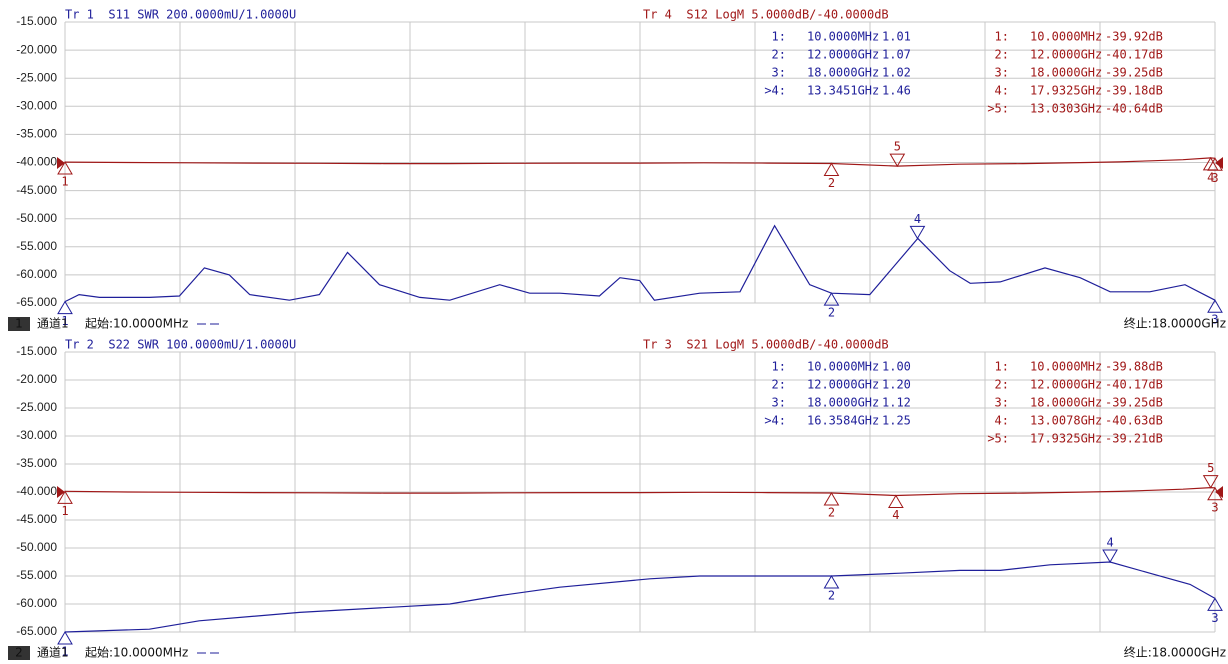 Image resolution: width=1228 pixels, height=664 pixels. I want to click on channel-number: 1, so click(19, 324).